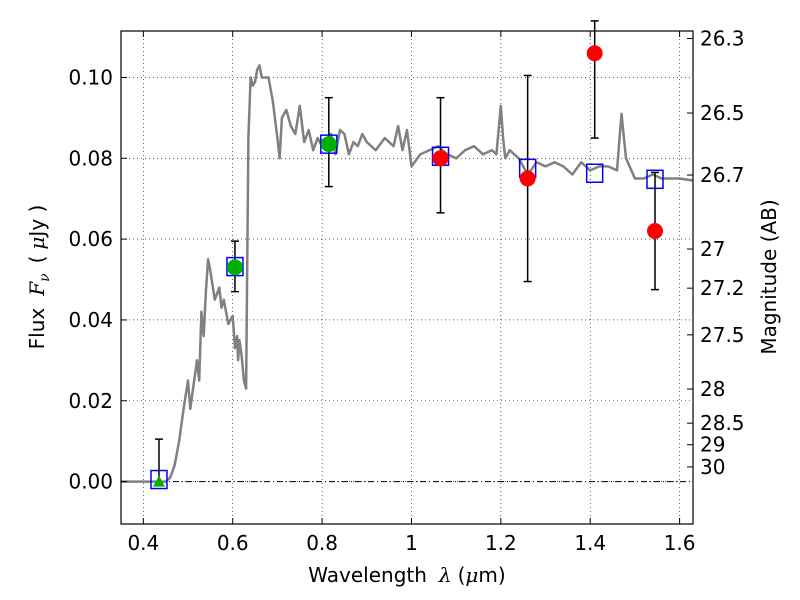 This screenshot has height=600, width=800. Describe the element at coordinates (37, 222) in the screenshot. I see `y-axis-label-unit-rest: Jy )` at that location.